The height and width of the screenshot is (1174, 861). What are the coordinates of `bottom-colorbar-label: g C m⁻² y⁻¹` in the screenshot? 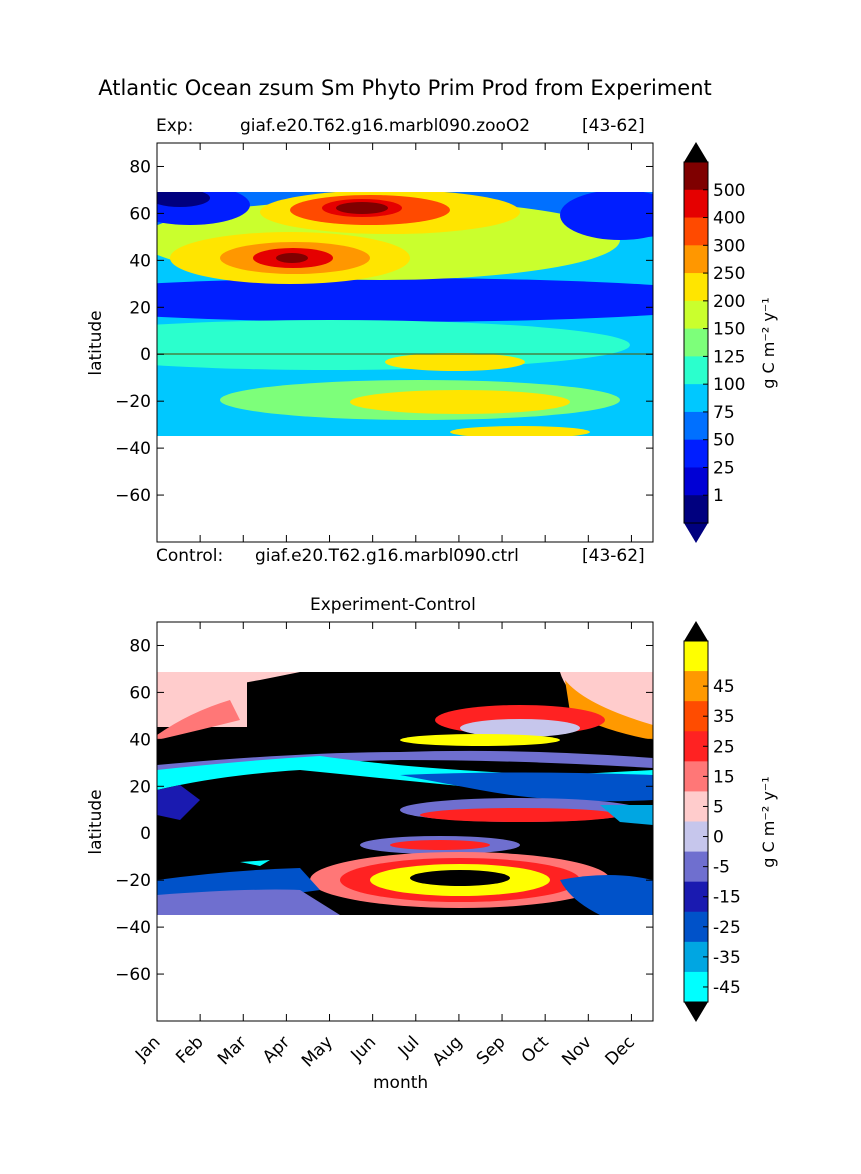 It's located at (768, 821).